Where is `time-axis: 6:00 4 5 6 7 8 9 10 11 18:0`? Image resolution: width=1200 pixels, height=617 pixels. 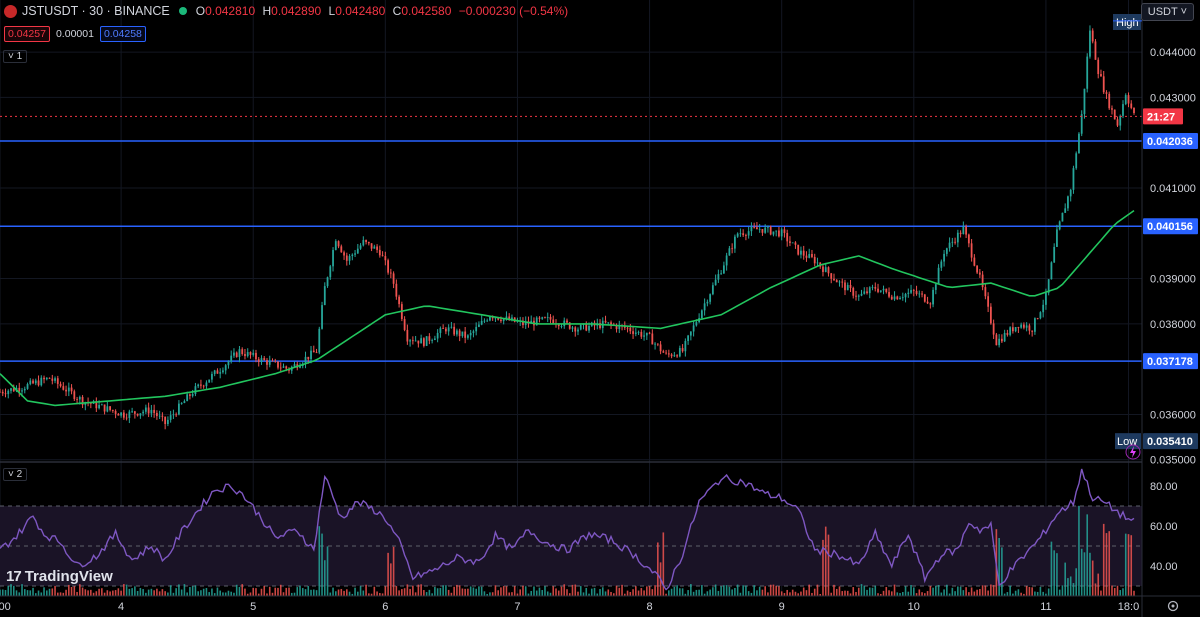 time-axis: 6:00 4 5 6 7 8 9 10 11 18:0 is located at coordinates (569, 607).